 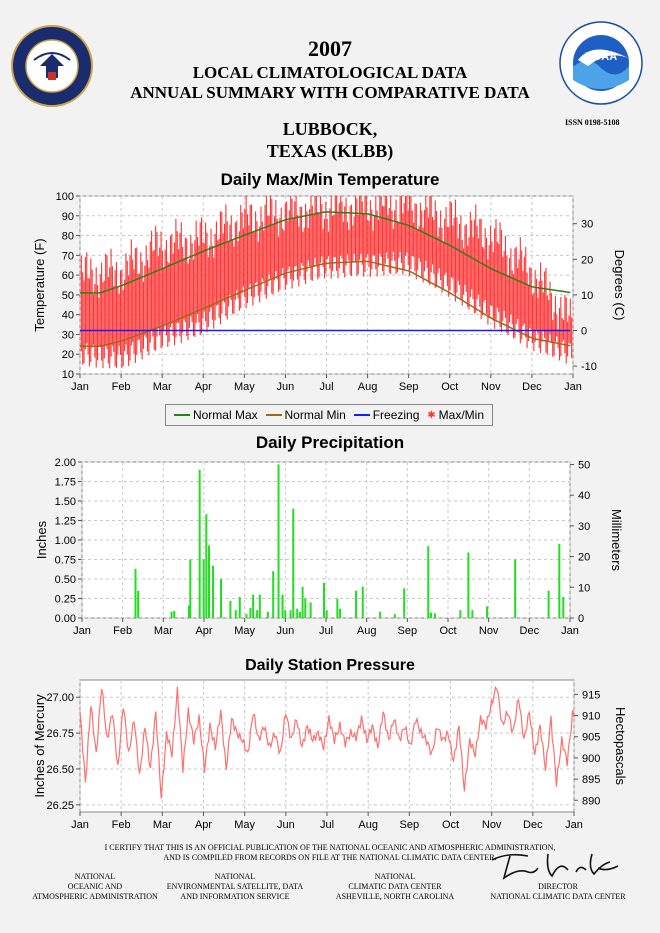 What do you see at coordinates (65, 561) in the screenshot?
I see `tick-label-y: 0.75` at bounding box center [65, 561].